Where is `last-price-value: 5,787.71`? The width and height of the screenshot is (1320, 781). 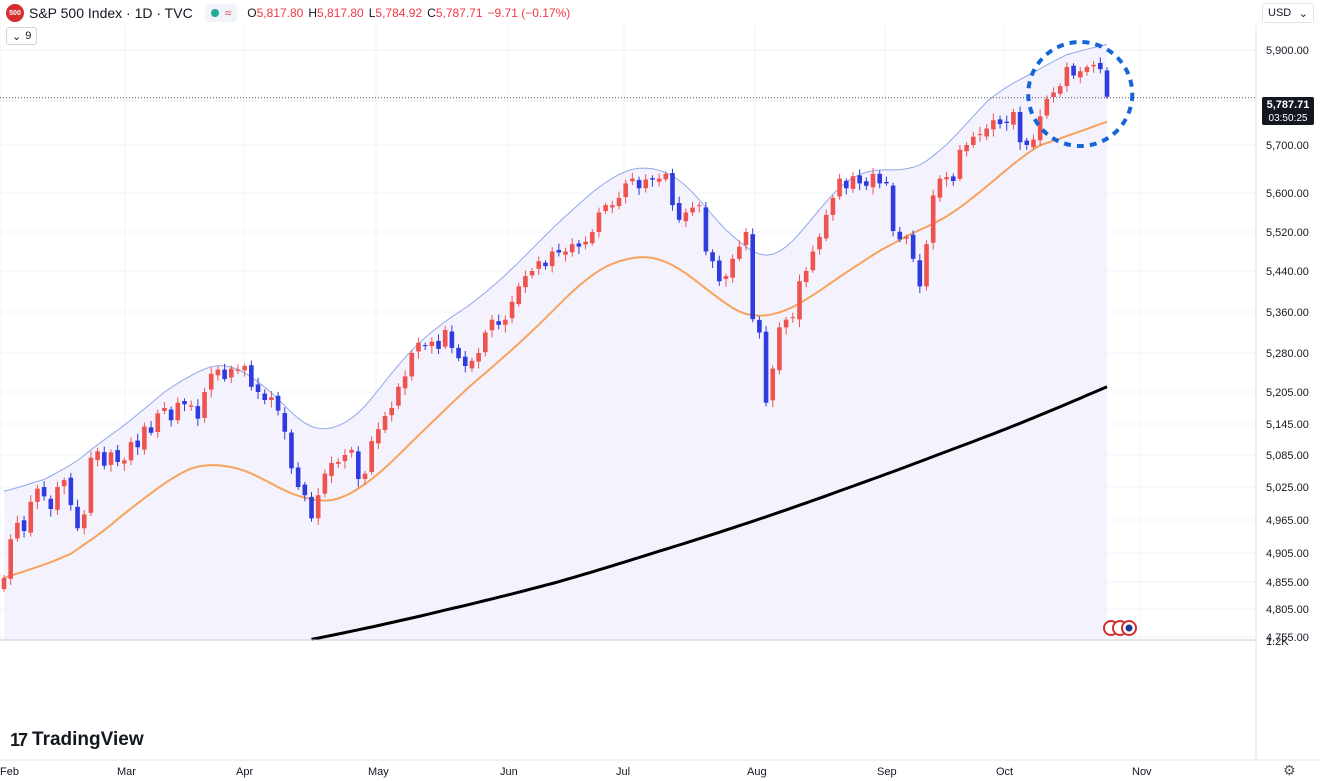 last-price-value: 5,787.71 is located at coordinates (1288, 105).